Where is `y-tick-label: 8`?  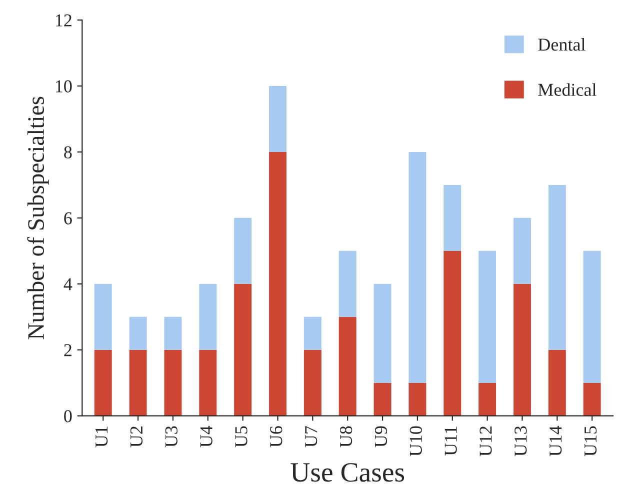
y-tick-label: 8 is located at coordinates (68, 152).